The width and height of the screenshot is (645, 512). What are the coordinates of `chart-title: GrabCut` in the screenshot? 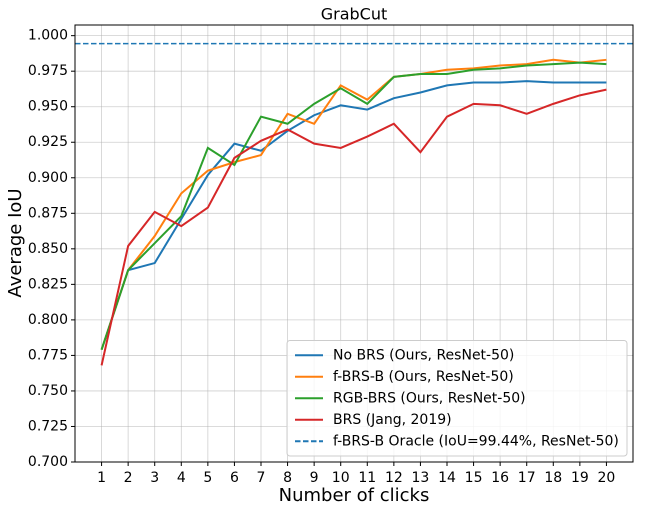 It's located at (354, 14).